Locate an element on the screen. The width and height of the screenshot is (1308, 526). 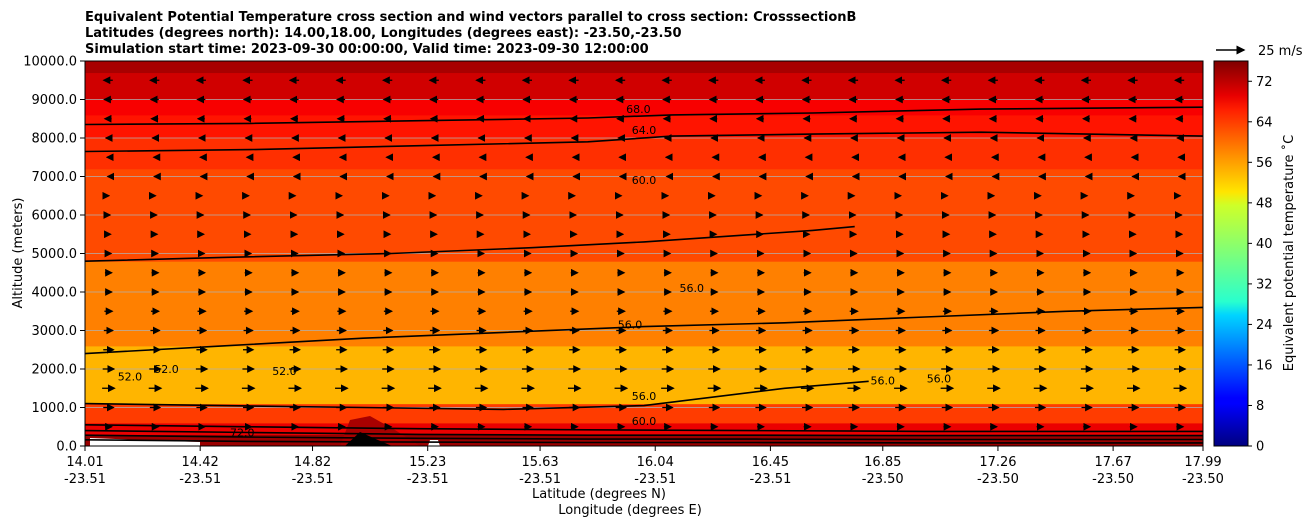
x-tick-label-lat: 14.42 is located at coordinates (200, 462).